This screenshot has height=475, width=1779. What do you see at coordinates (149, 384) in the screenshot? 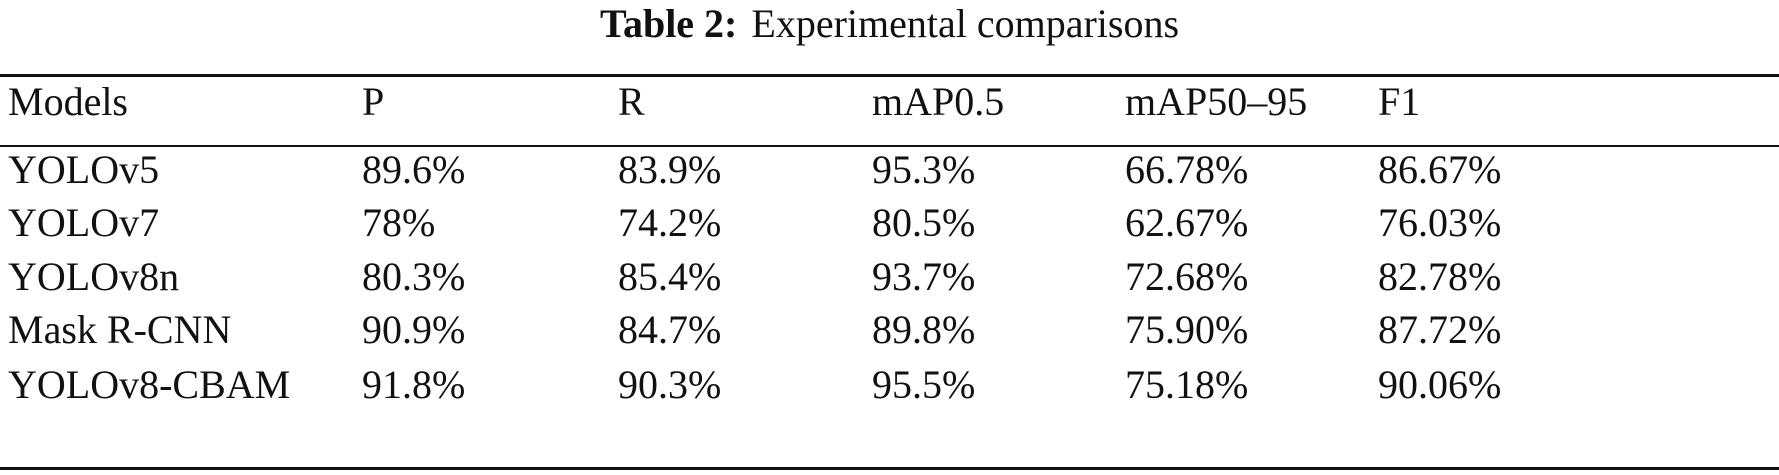
I see `row-model-name: YOLOv8-CBAM` at bounding box center [149, 384].